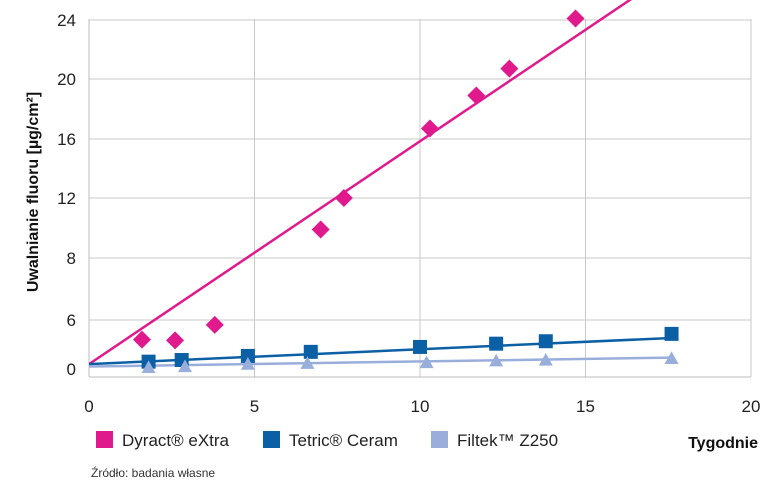 The width and height of the screenshot is (774, 485). I want to click on legend-label: Filtek™ Z250, so click(507, 440).